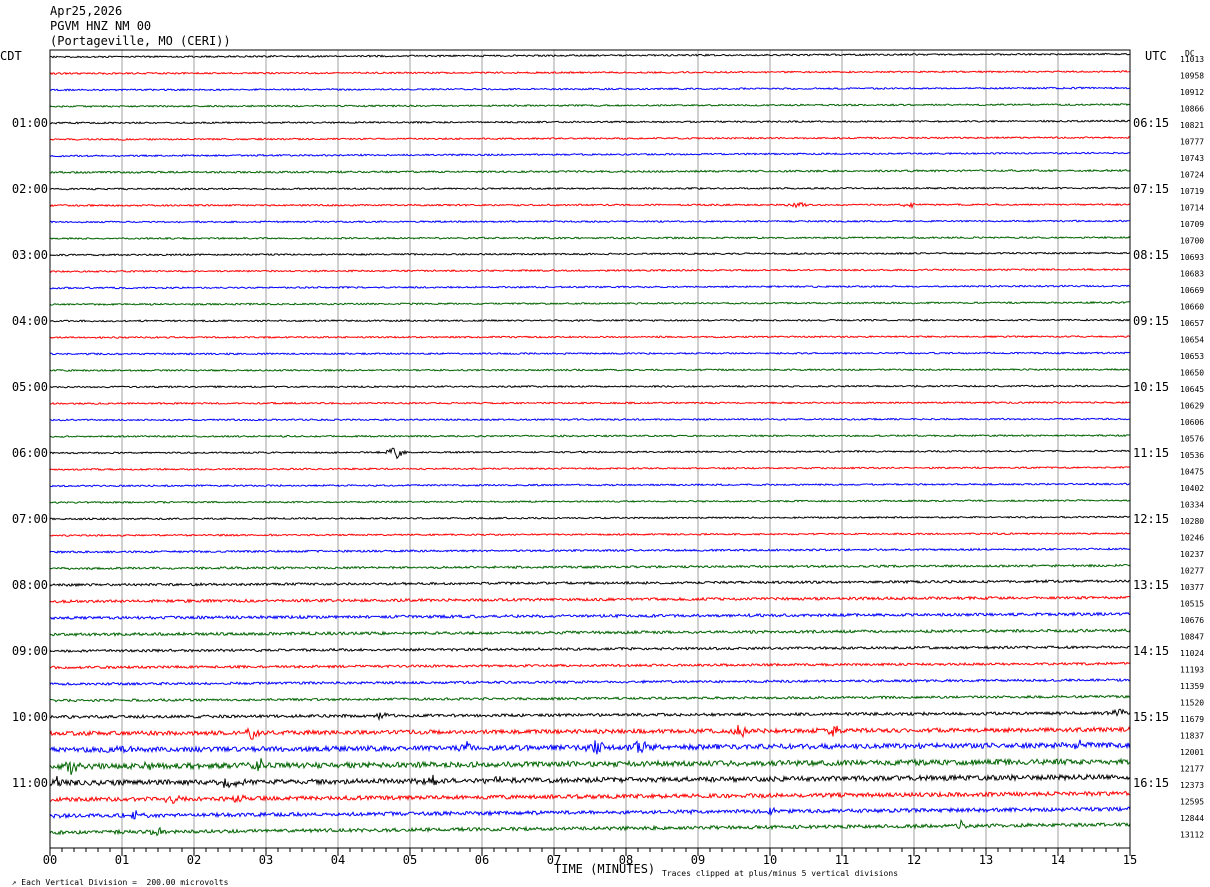 The image size is (1210, 887). I want to click on dc-offset-label: 12177, so click(1192, 769).